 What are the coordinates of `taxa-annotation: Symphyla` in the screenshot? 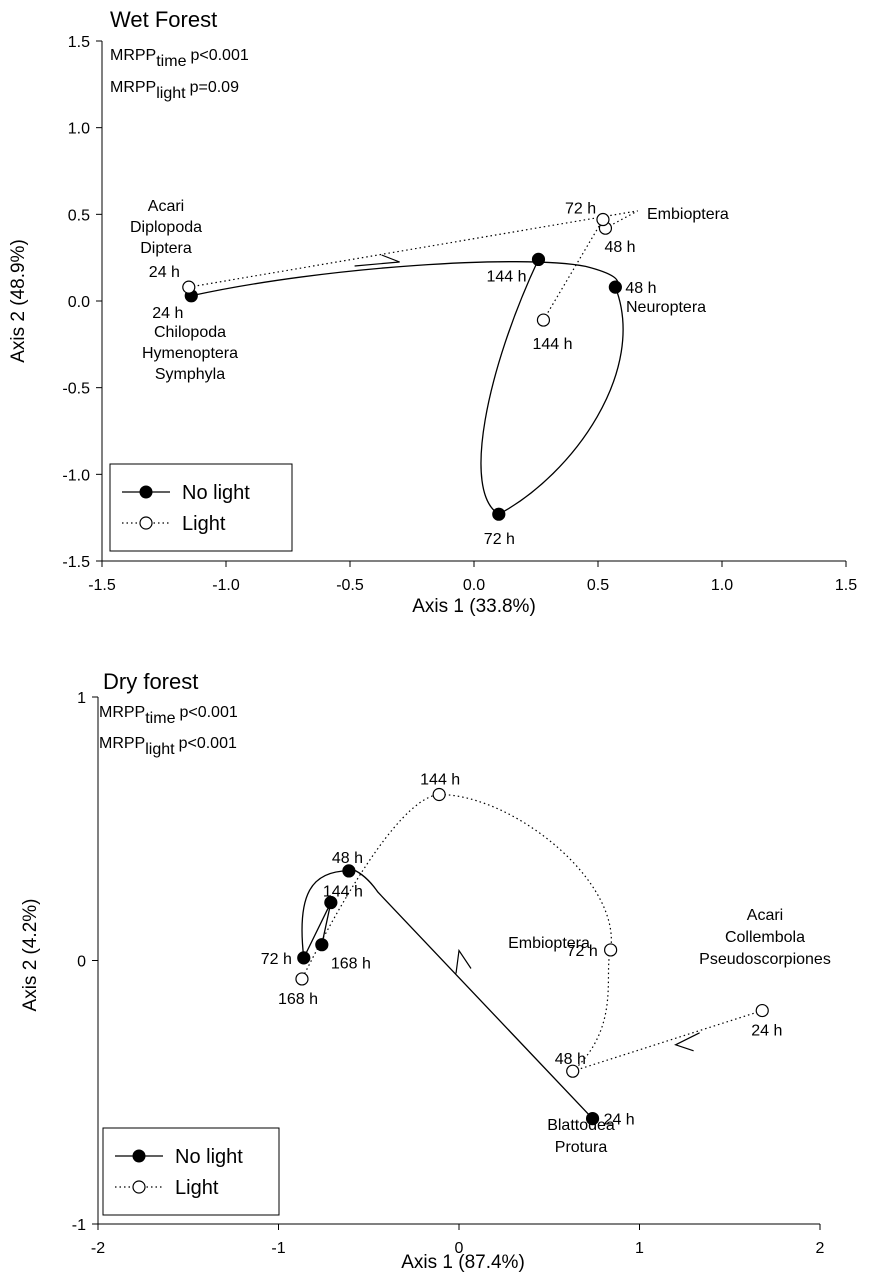 It's located at (190, 374).